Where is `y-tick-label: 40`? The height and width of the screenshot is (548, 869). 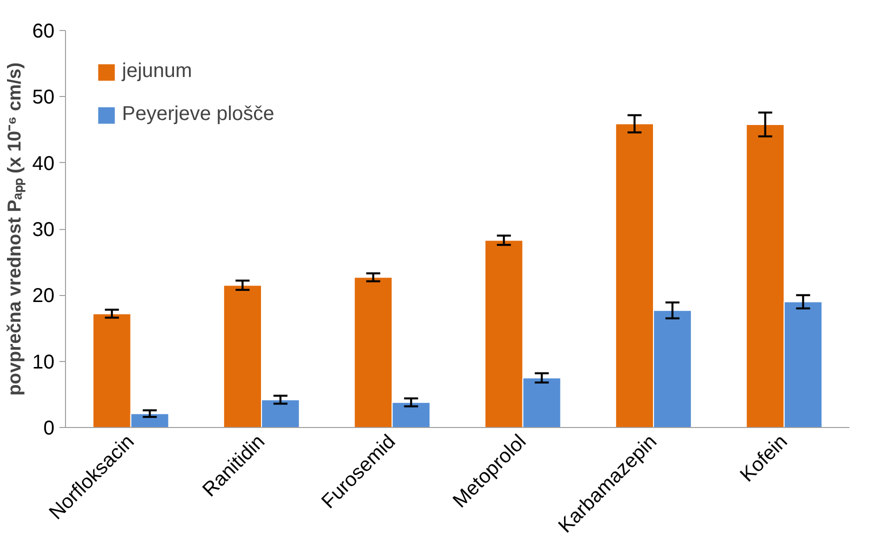 y-tick-label: 40 is located at coordinates (43, 163).